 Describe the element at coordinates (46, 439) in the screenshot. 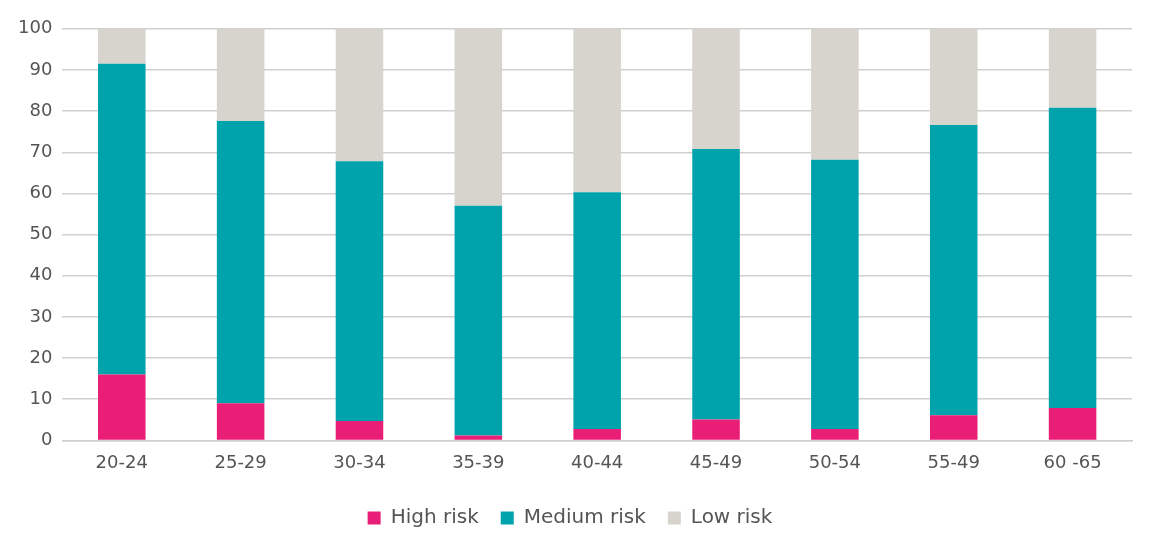

I see `y-tick-label: 0` at that location.